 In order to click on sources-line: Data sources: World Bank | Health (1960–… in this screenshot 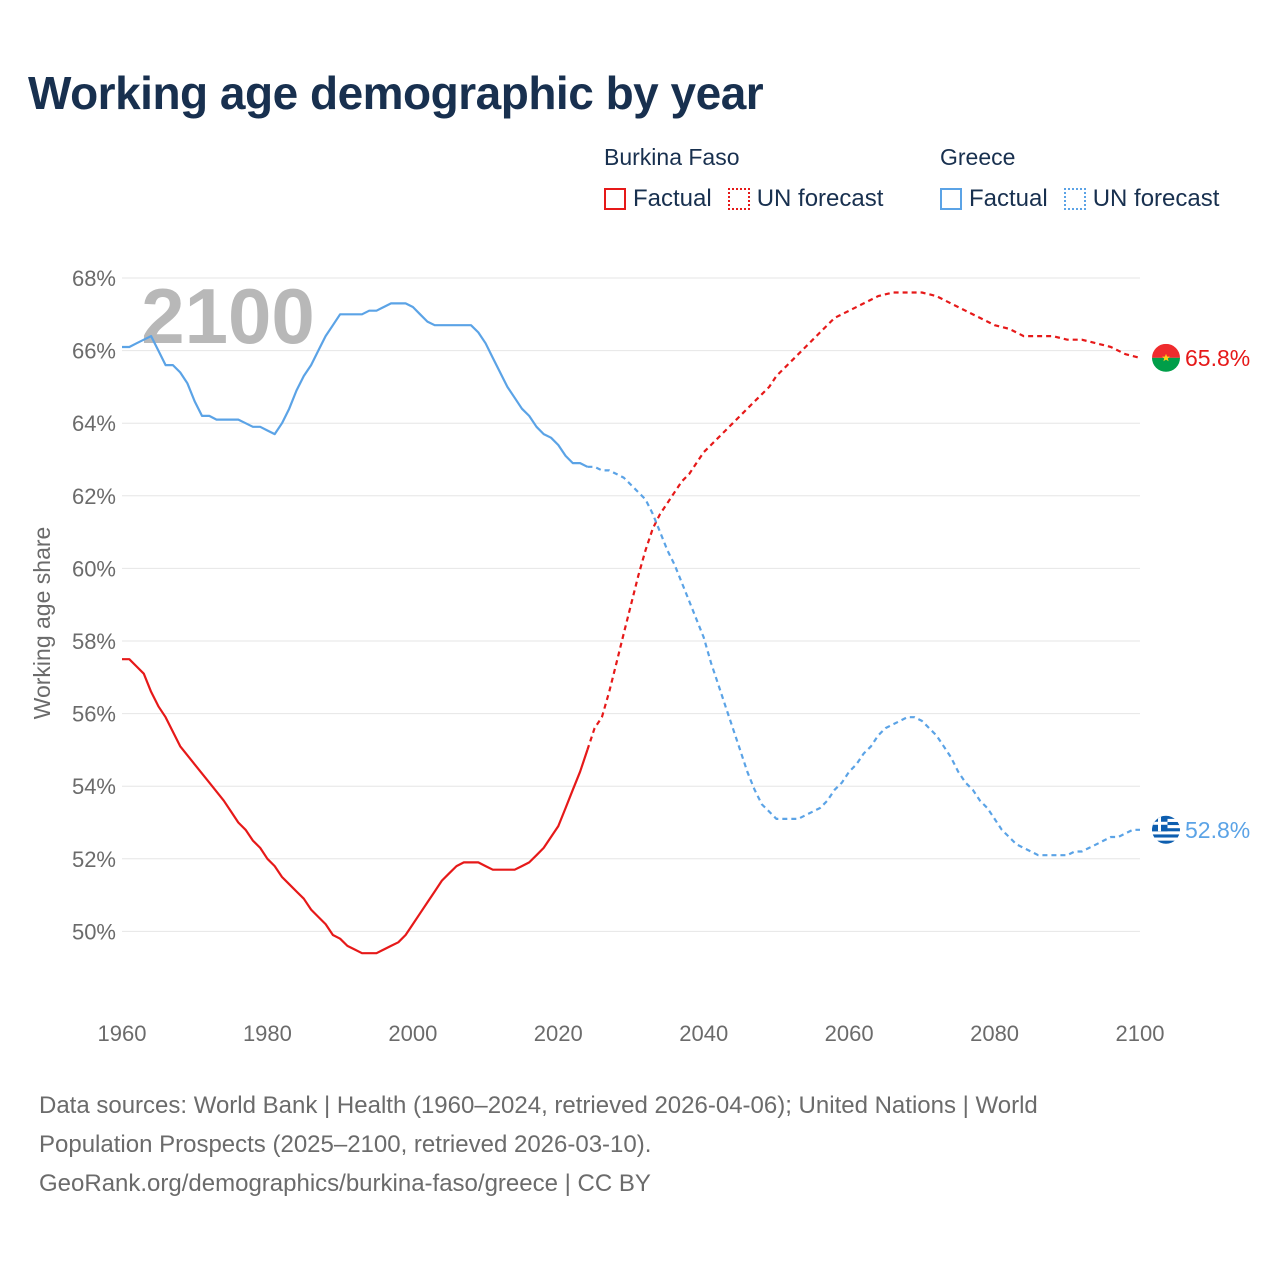, I will do `click(538, 1105)`.